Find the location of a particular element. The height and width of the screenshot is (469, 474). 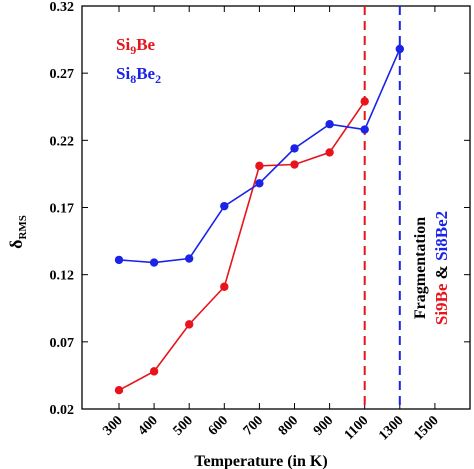

x-tick-label: 800 is located at coordinates (288, 425).